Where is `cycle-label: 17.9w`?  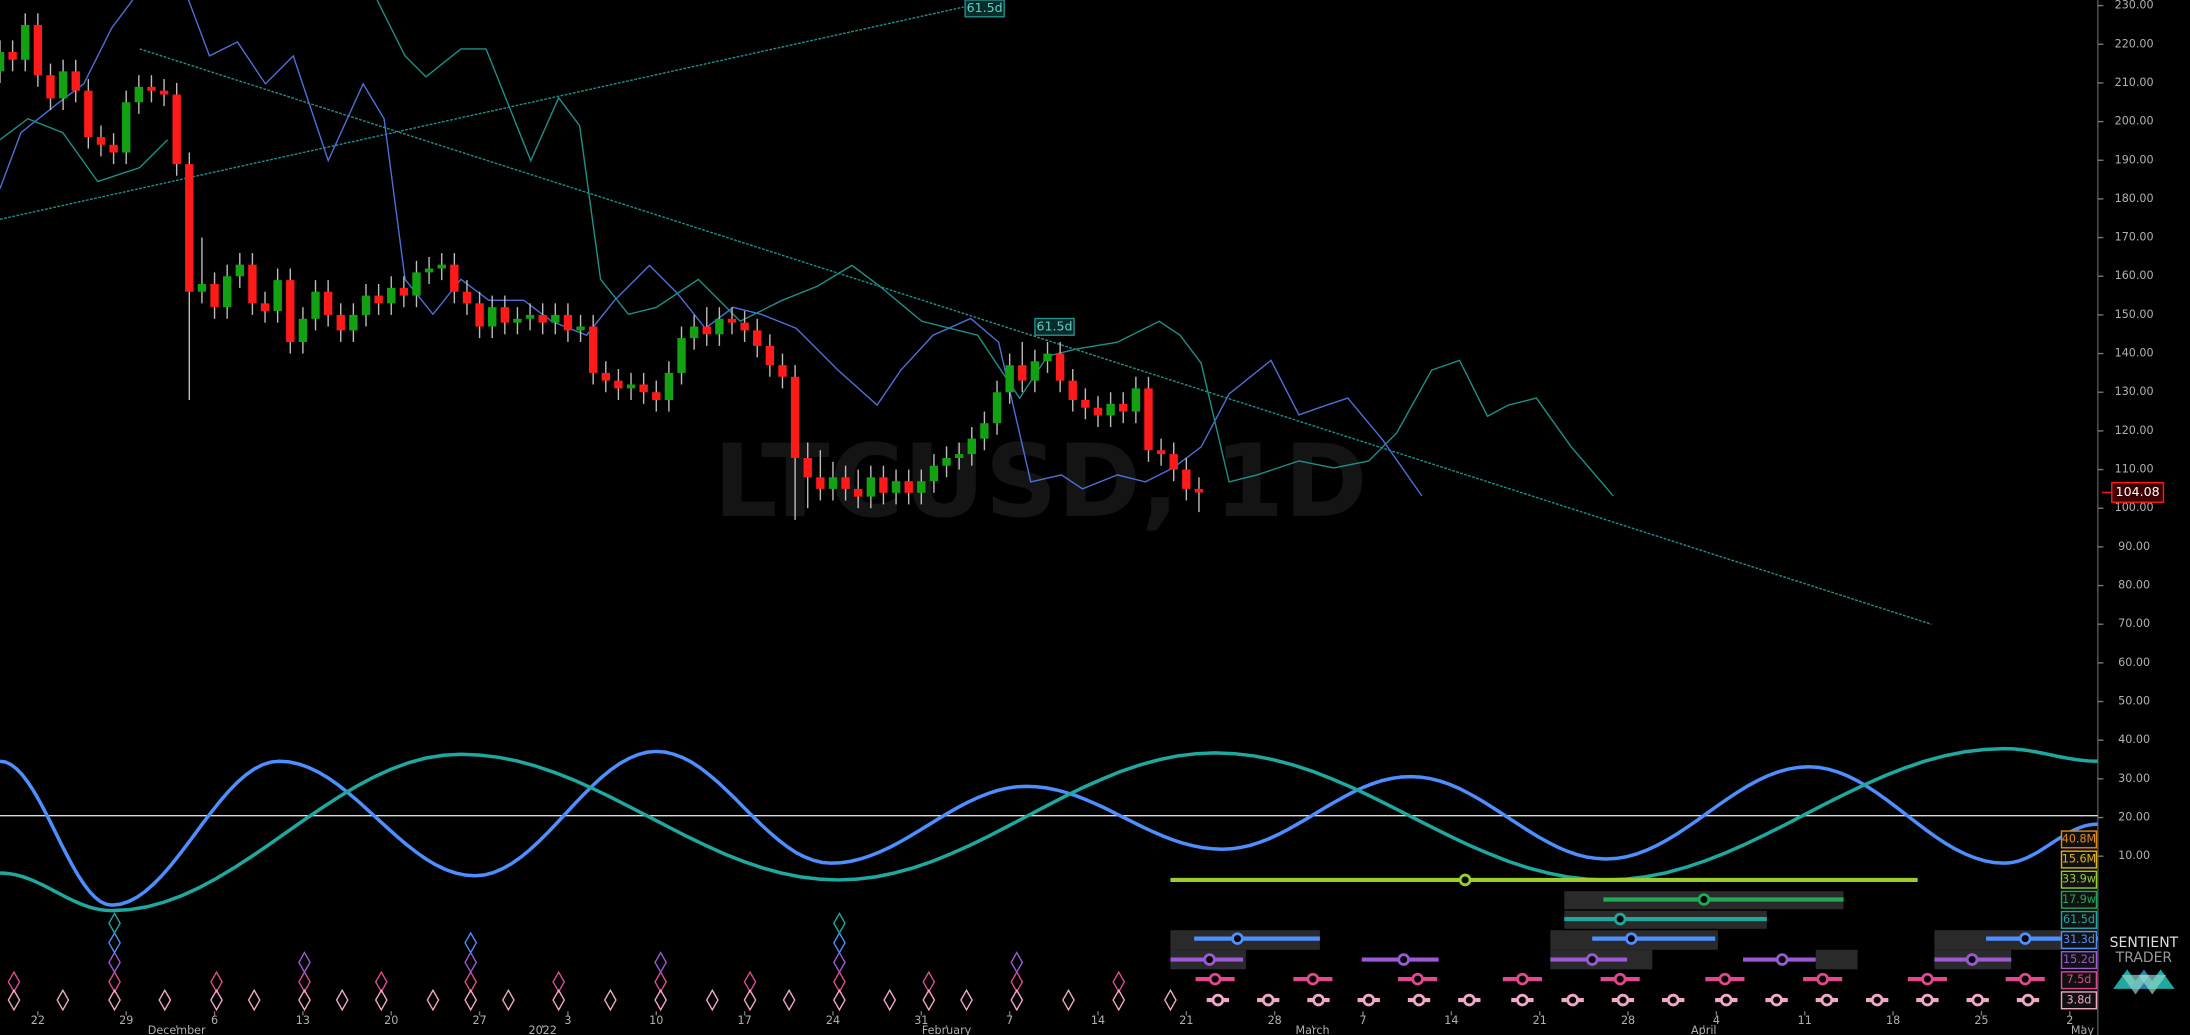 cycle-label: 17.9w is located at coordinates (2079, 899).